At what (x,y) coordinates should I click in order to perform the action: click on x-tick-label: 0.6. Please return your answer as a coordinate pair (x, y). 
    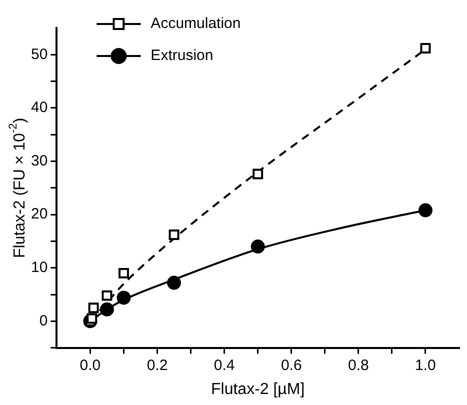
    Looking at the image, I should click on (291, 365).